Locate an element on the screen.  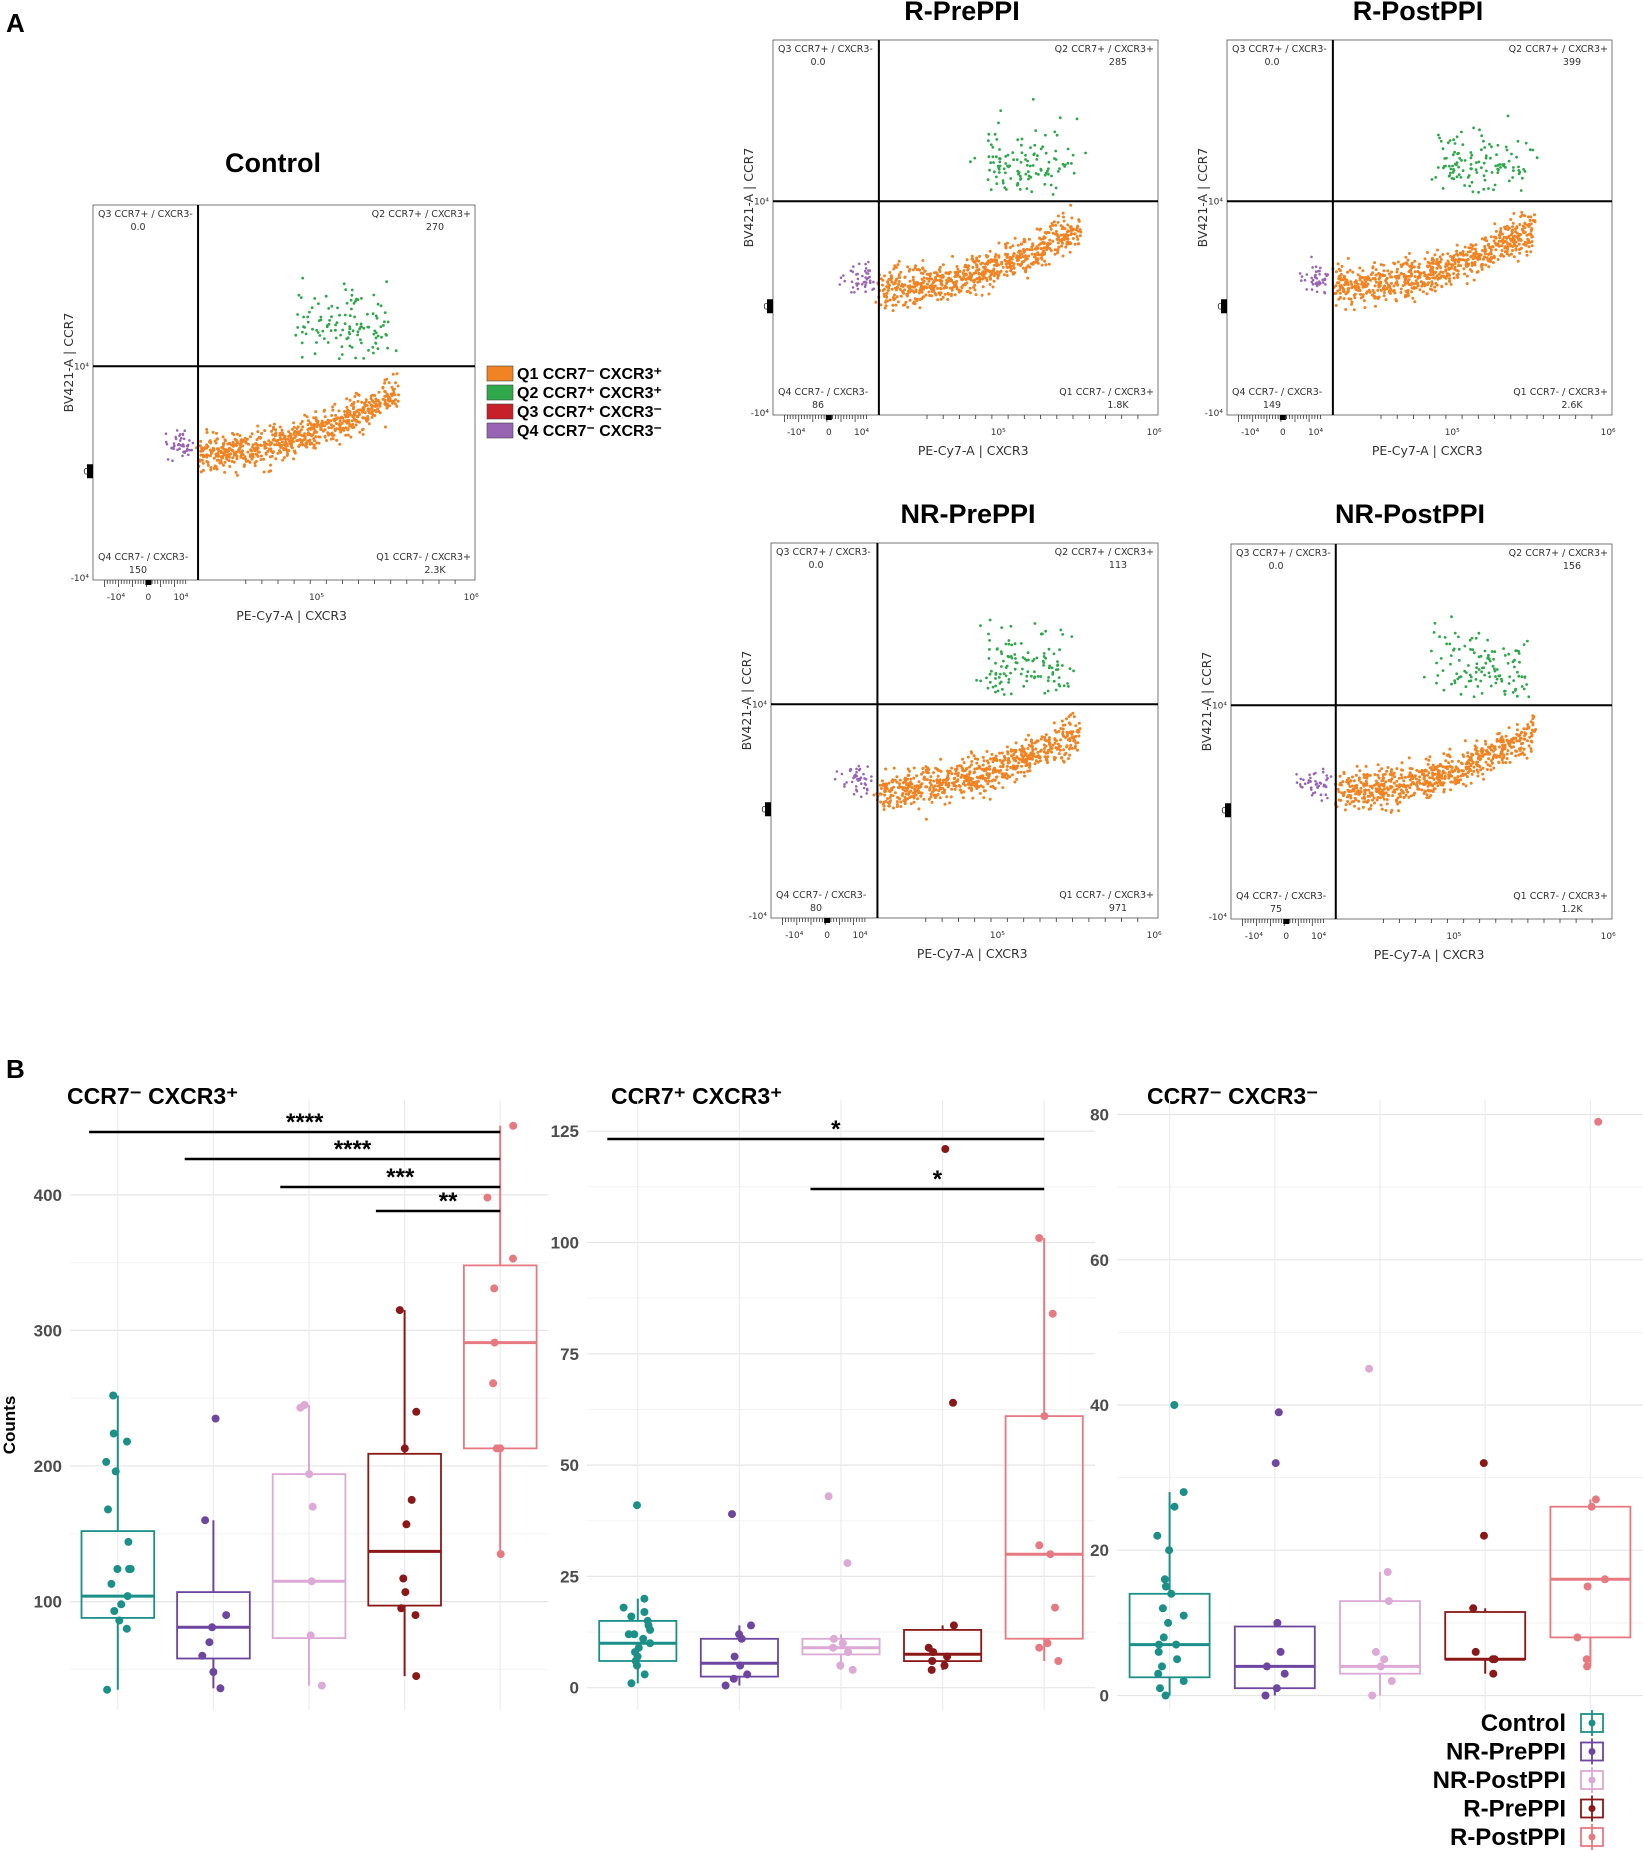
y-tick-label: -10⁴ is located at coordinates (80, 579).